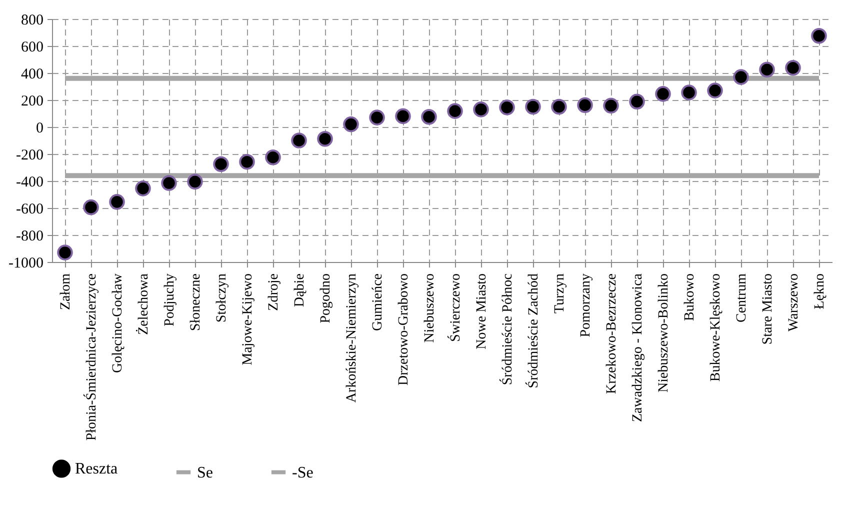 This screenshot has width=866, height=505. I want to click on legend-label: Se, so click(205, 473).